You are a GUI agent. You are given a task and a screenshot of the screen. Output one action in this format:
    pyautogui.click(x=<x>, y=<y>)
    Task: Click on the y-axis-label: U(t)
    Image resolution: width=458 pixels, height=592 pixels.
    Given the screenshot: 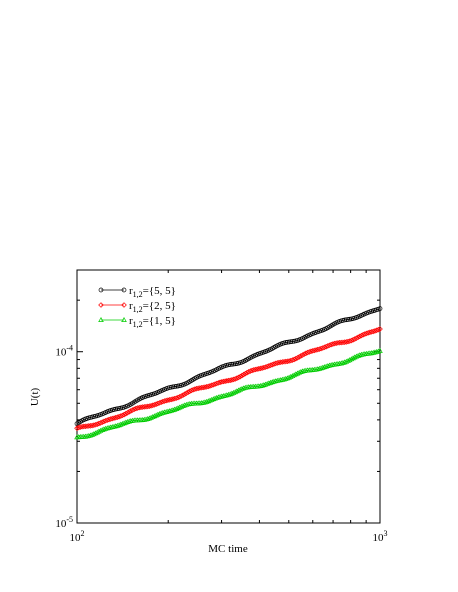 What is the action you would take?
    pyautogui.click(x=35, y=397)
    